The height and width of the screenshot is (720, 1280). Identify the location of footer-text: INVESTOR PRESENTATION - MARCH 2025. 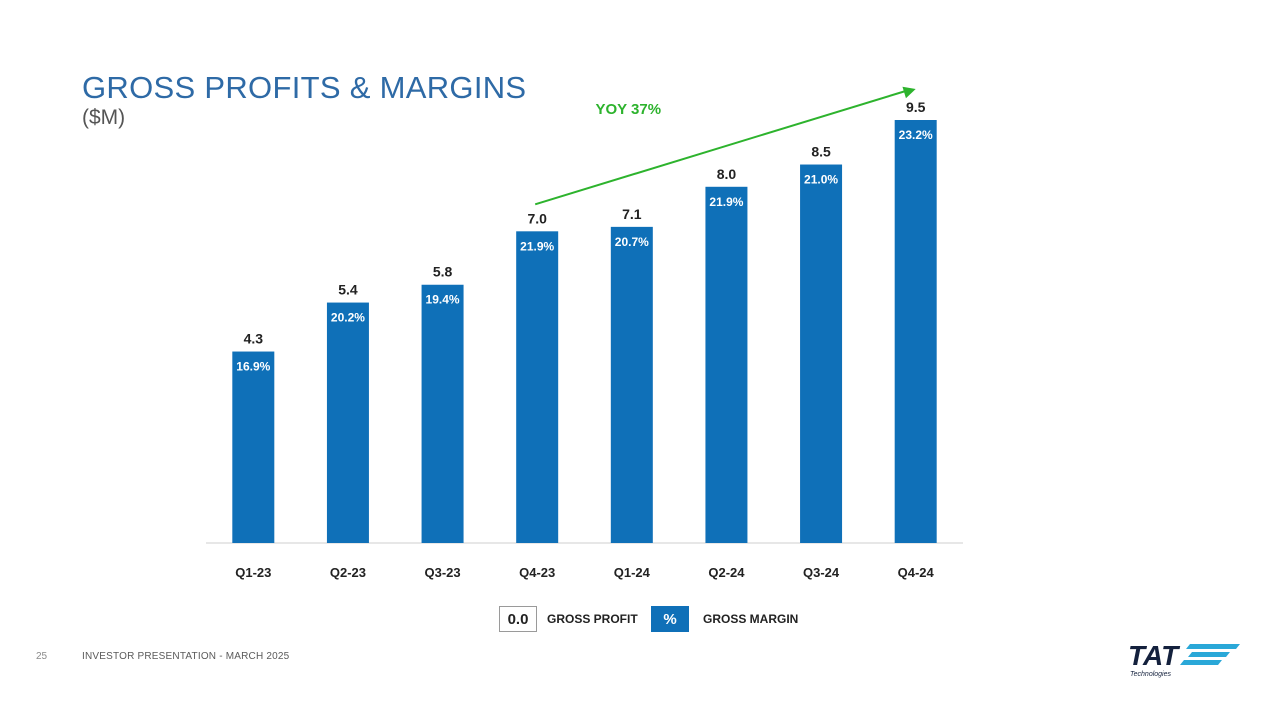
(186, 656).